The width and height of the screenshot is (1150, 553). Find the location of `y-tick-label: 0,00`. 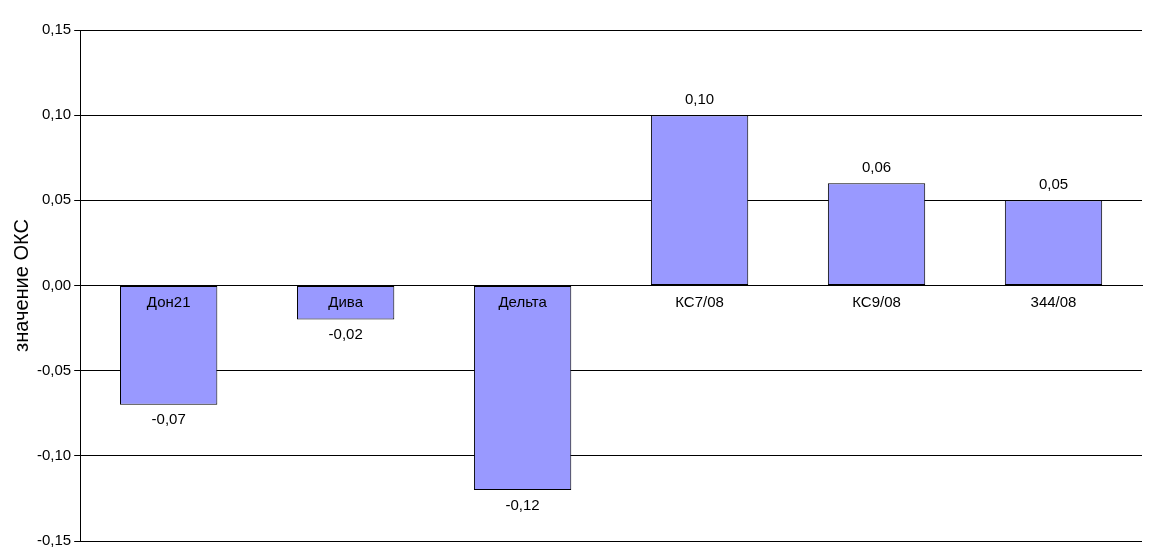

y-tick-label: 0,00 is located at coordinates (56, 284).